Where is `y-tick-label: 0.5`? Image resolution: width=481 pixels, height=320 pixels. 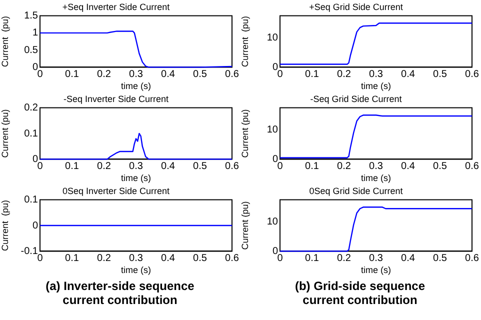
y-tick-label: 0.5 is located at coordinates (31, 50).